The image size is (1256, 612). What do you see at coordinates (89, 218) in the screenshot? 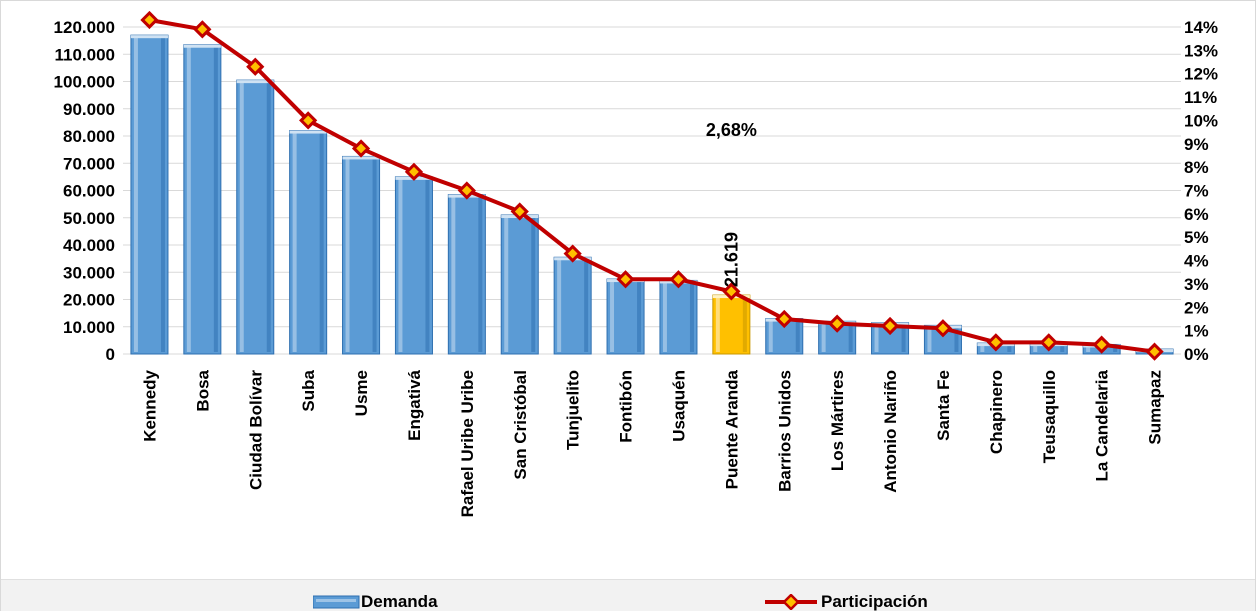
I see `left-tick-label: 50.000` at bounding box center [89, 218].